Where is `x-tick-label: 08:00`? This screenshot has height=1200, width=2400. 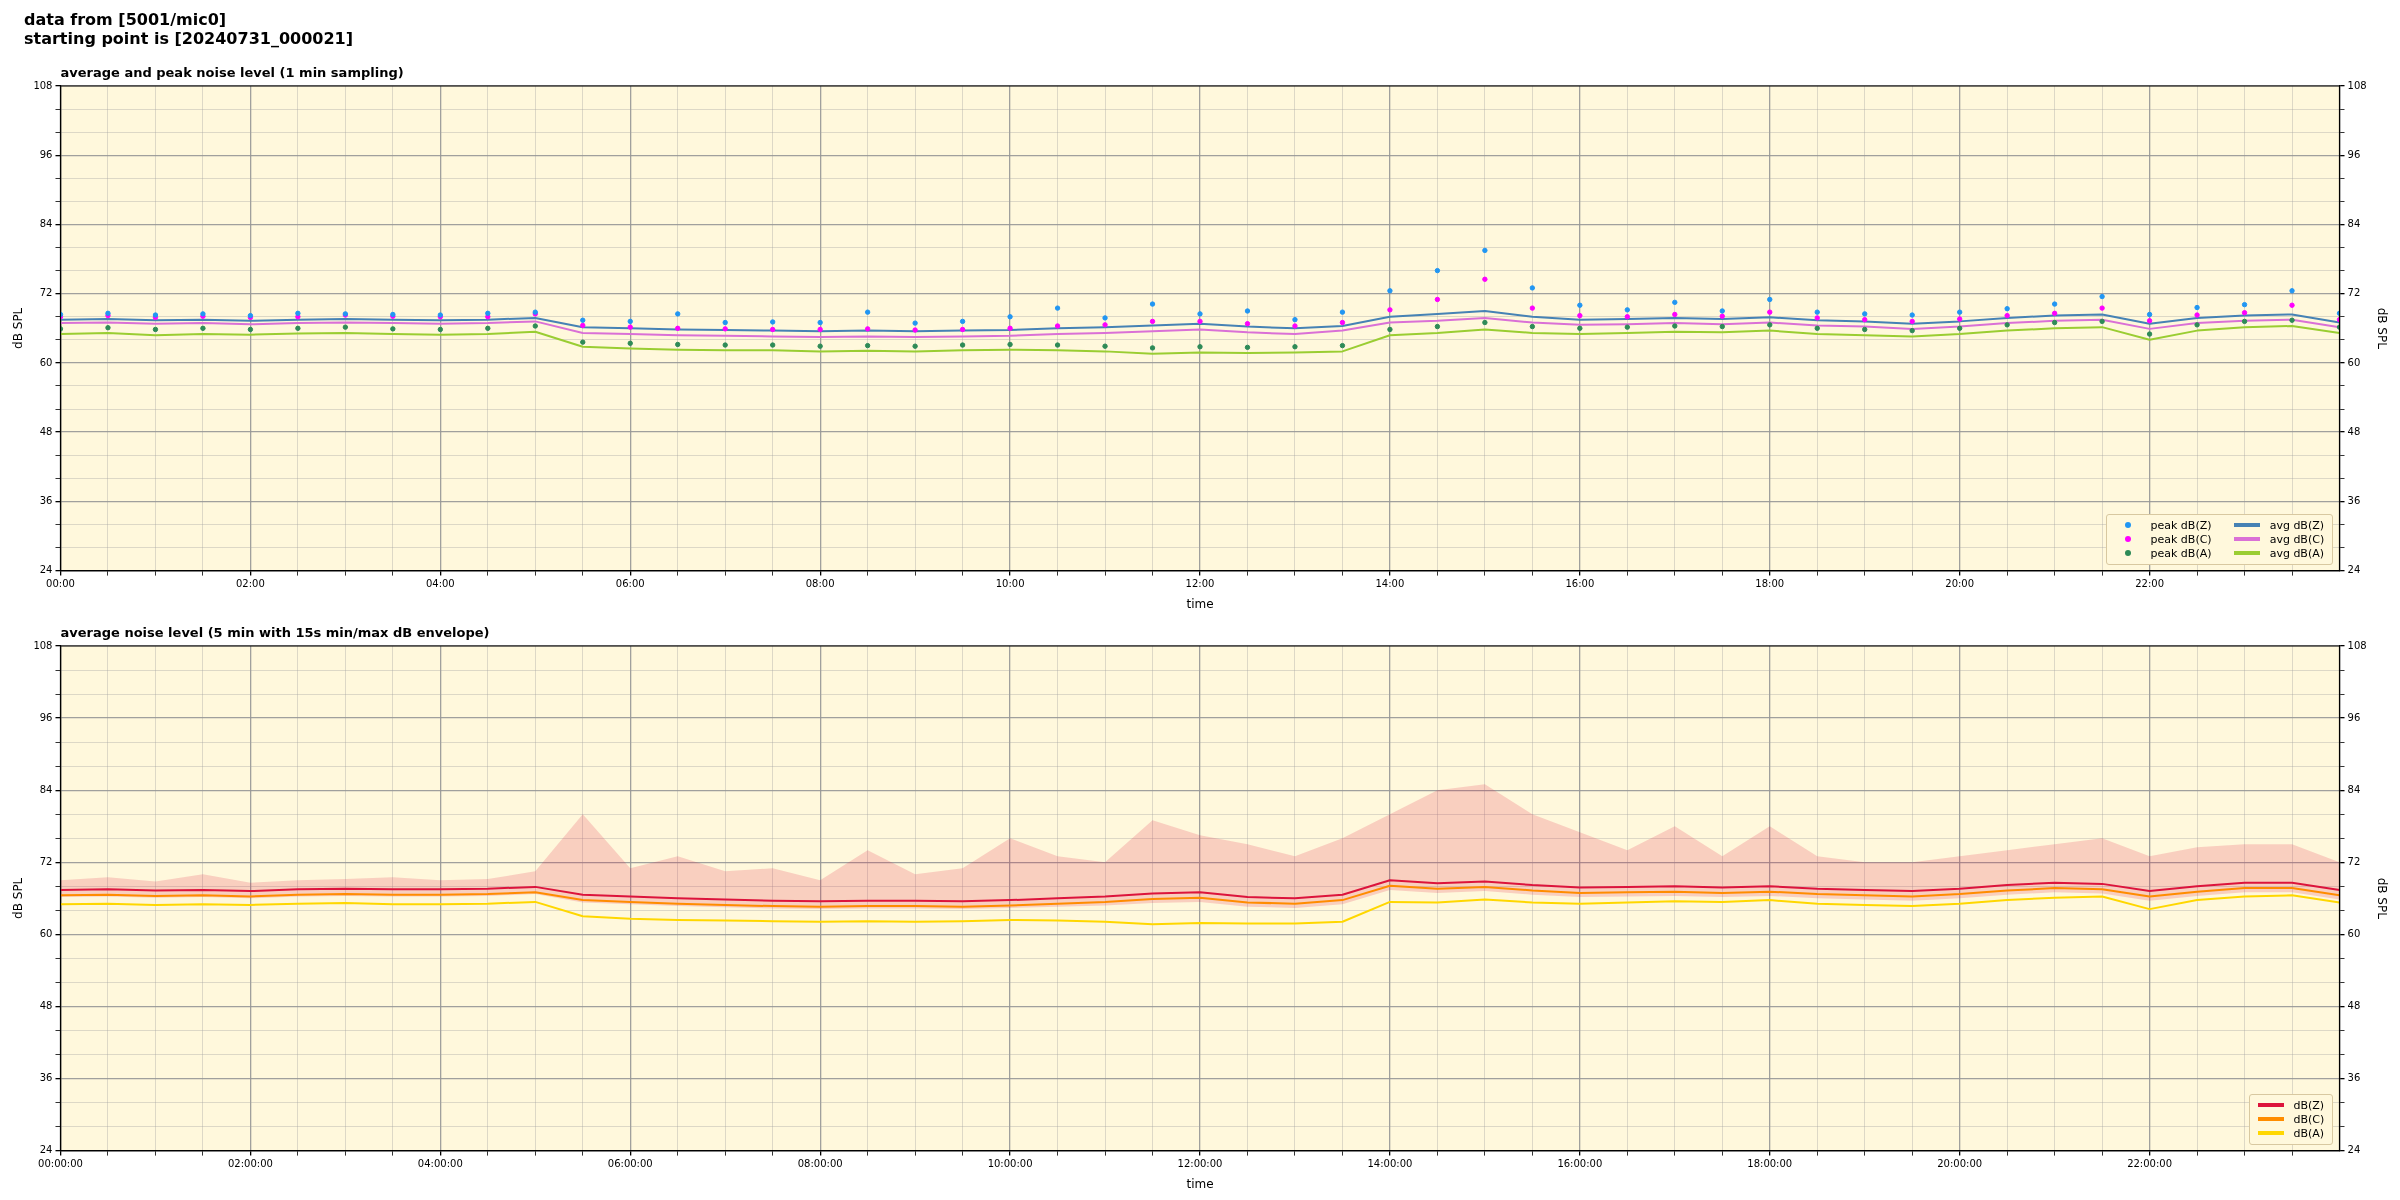 x-tick-label: 08:00 is located at coordinates (820, 584).